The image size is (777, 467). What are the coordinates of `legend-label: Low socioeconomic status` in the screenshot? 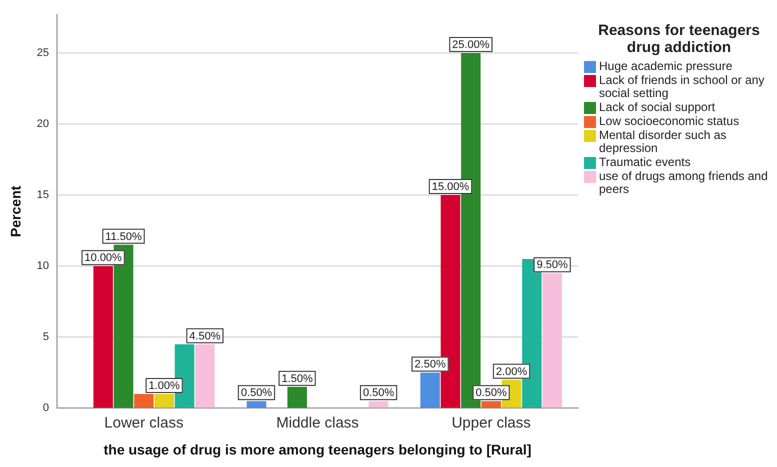 It's located at (669, 121).